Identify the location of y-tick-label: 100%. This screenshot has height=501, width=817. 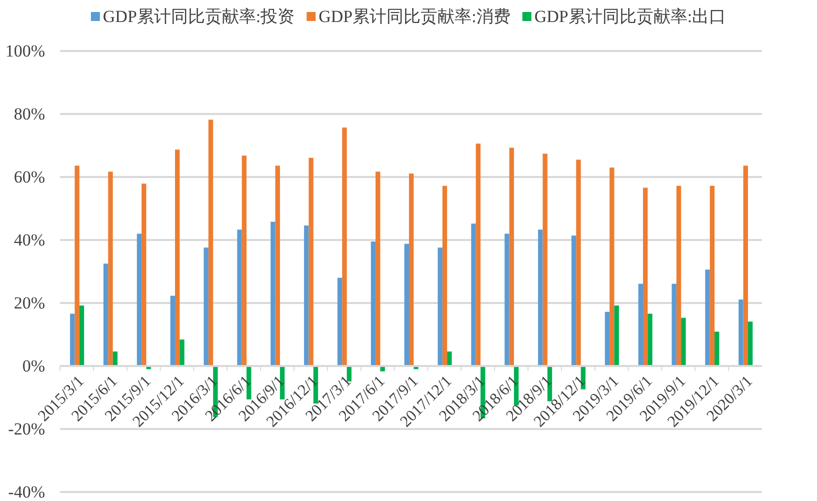
(25, 50).